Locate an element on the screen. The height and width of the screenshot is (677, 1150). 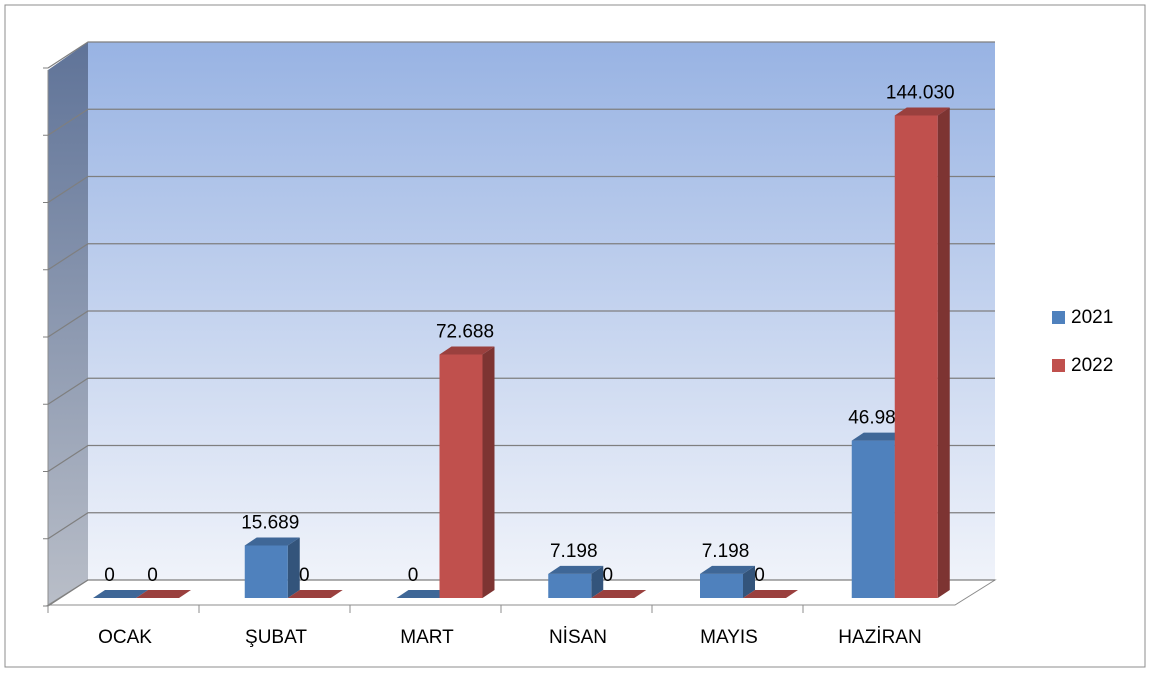
value-label: 144.030 is located at coordinates (920, 93).